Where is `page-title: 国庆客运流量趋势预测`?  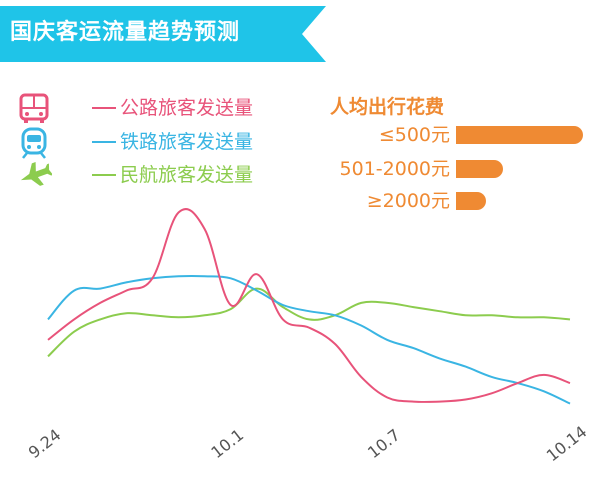 page-title: 国庆客运流量趋势预测 is located at coordinates (125, 32).